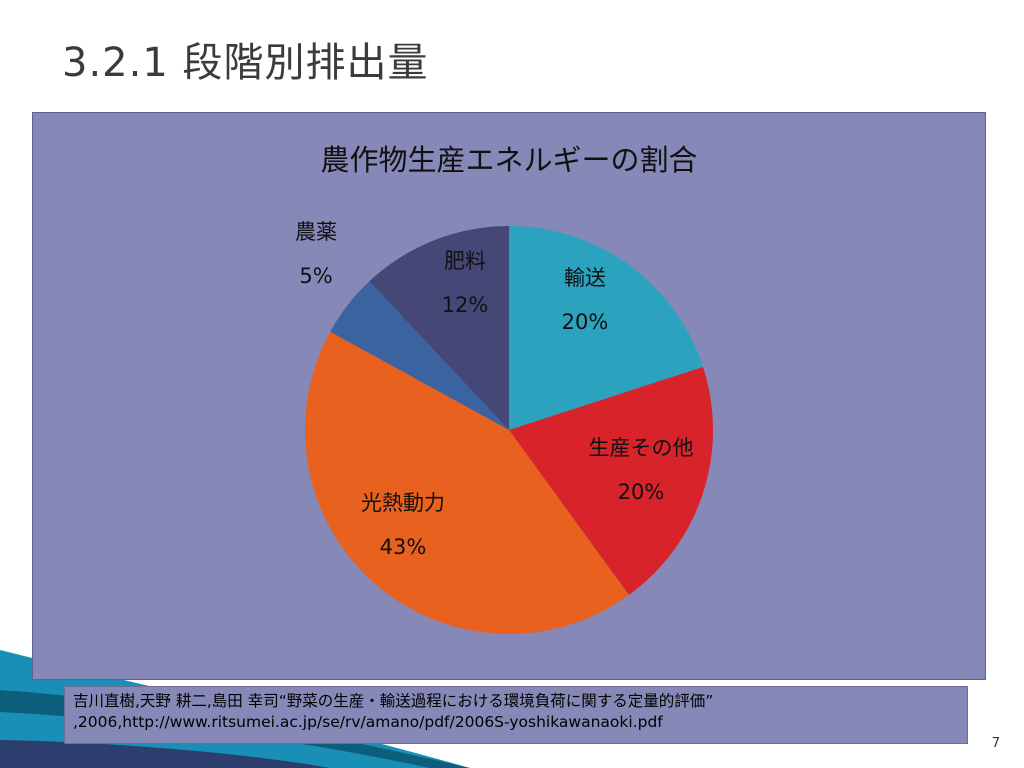  Describe the element at coordinates (316, 232) in the screenshot. I see `slice-label: 農薬` at that location.